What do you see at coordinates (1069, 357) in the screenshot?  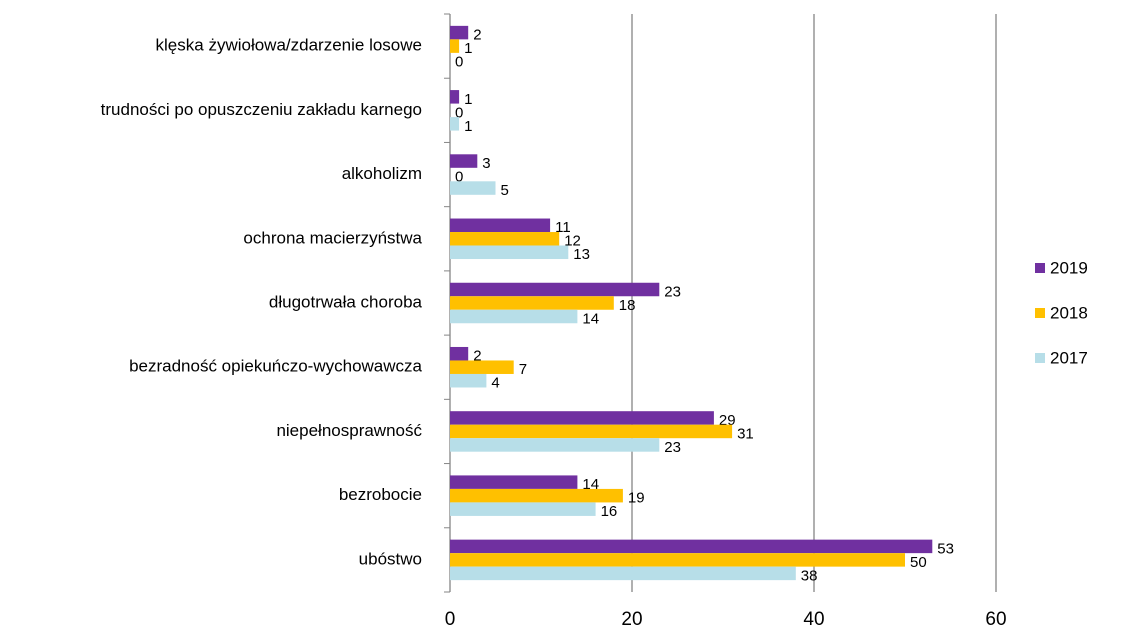 I see `legend-label: 2017` at bounding box center [1069, 357].